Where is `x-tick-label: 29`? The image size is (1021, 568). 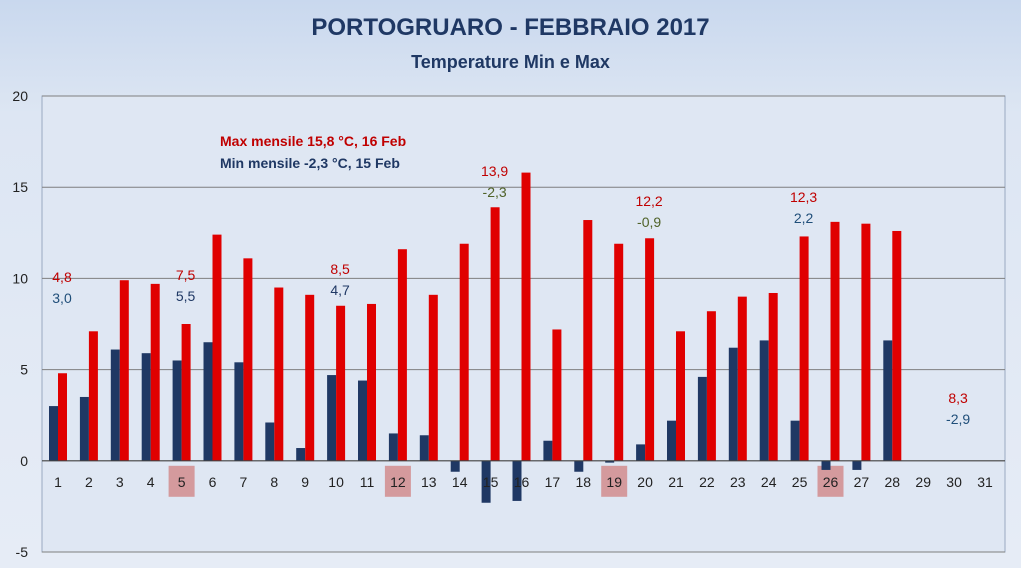
x-tick-label: 29 is located at coordinates (923, 482).